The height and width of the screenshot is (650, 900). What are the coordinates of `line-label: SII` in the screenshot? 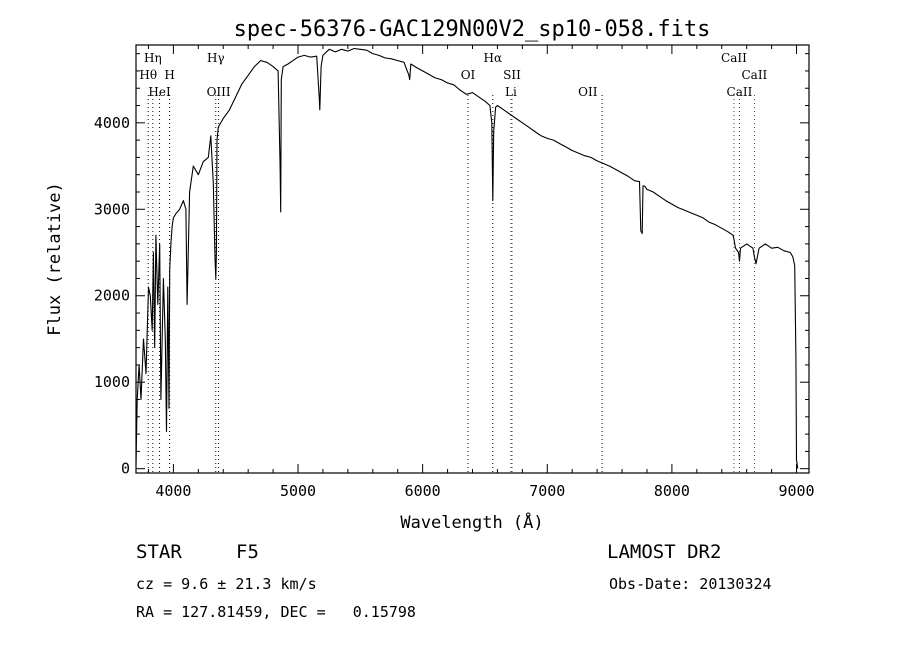 It's located at (512, 75).